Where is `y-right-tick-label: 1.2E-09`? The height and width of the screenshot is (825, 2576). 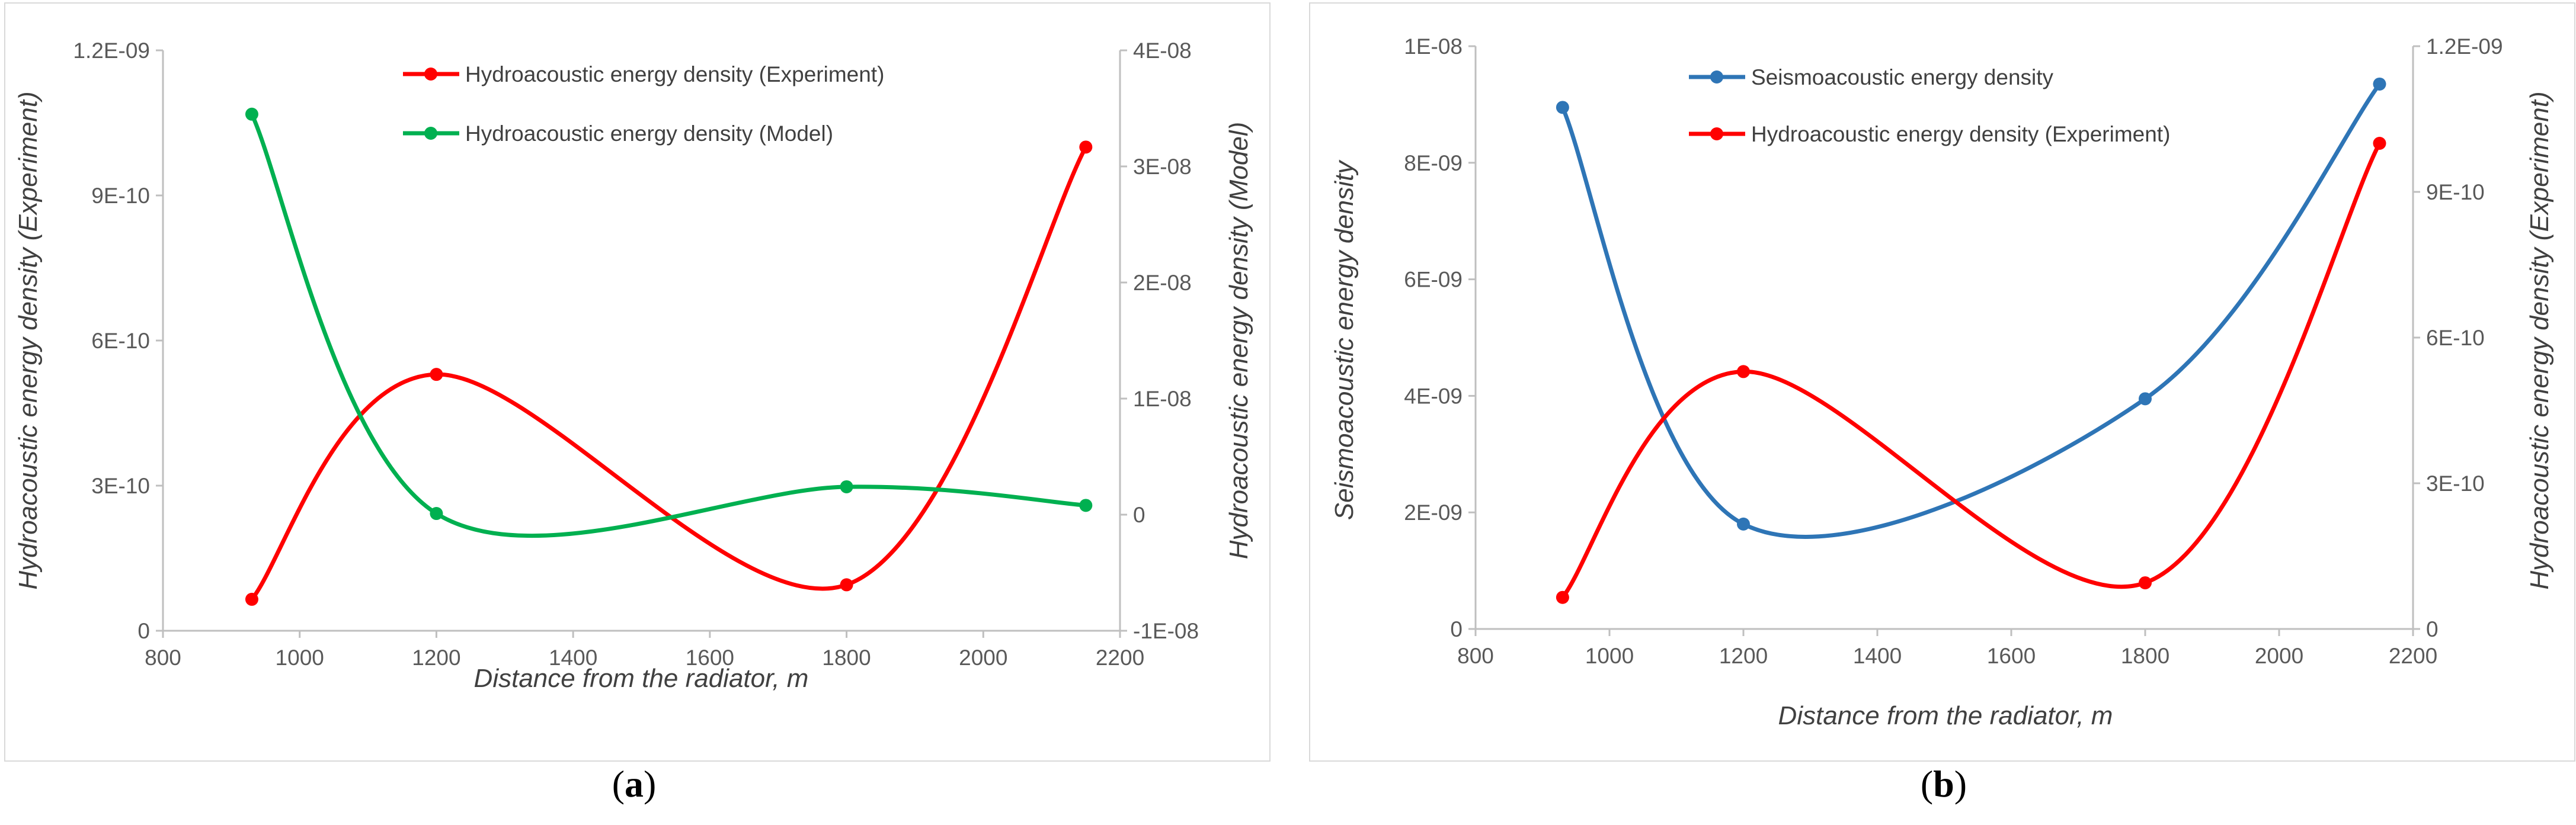
y-right-tick-label: 1.2E-09 is located at coordinates (2464, 46).